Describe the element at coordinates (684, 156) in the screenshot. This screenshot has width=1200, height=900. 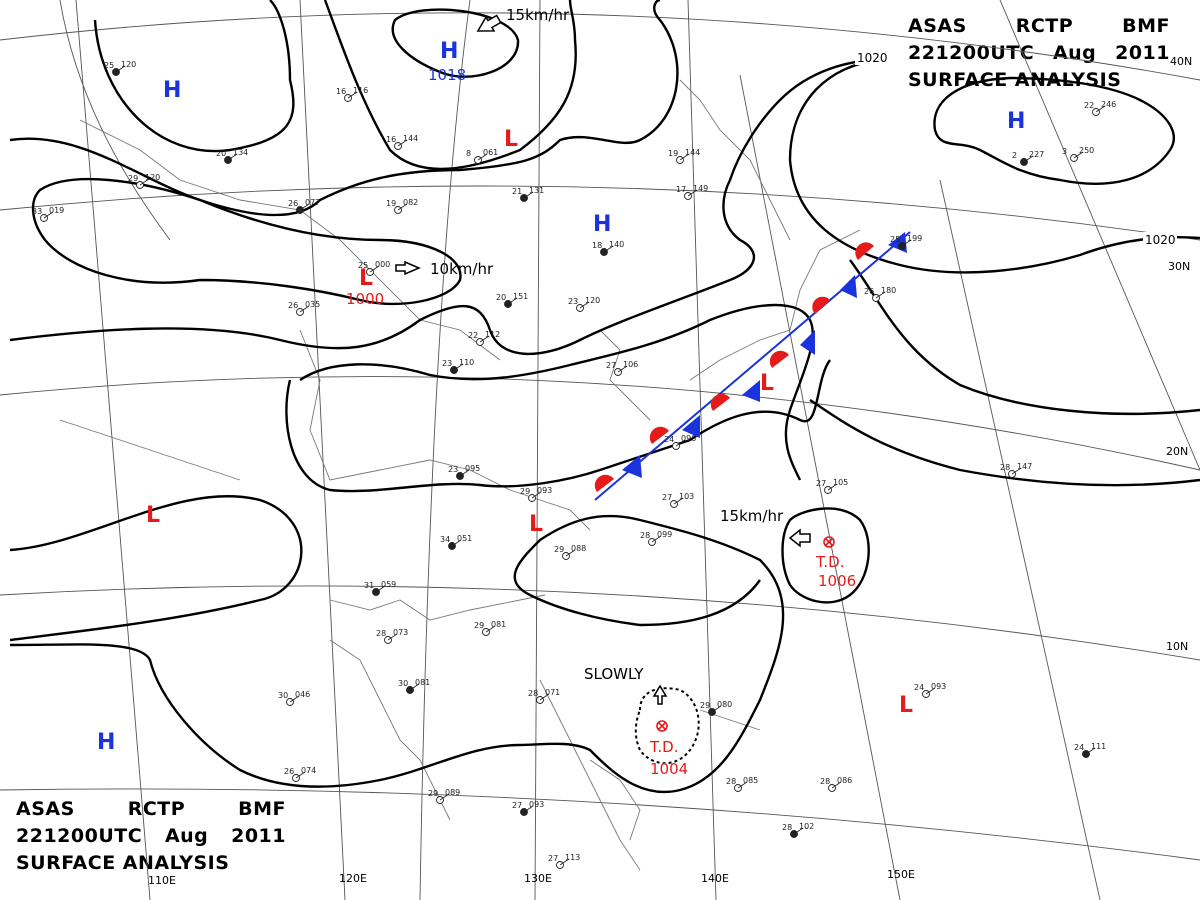
I see `station-plot: 19 144` at that location.